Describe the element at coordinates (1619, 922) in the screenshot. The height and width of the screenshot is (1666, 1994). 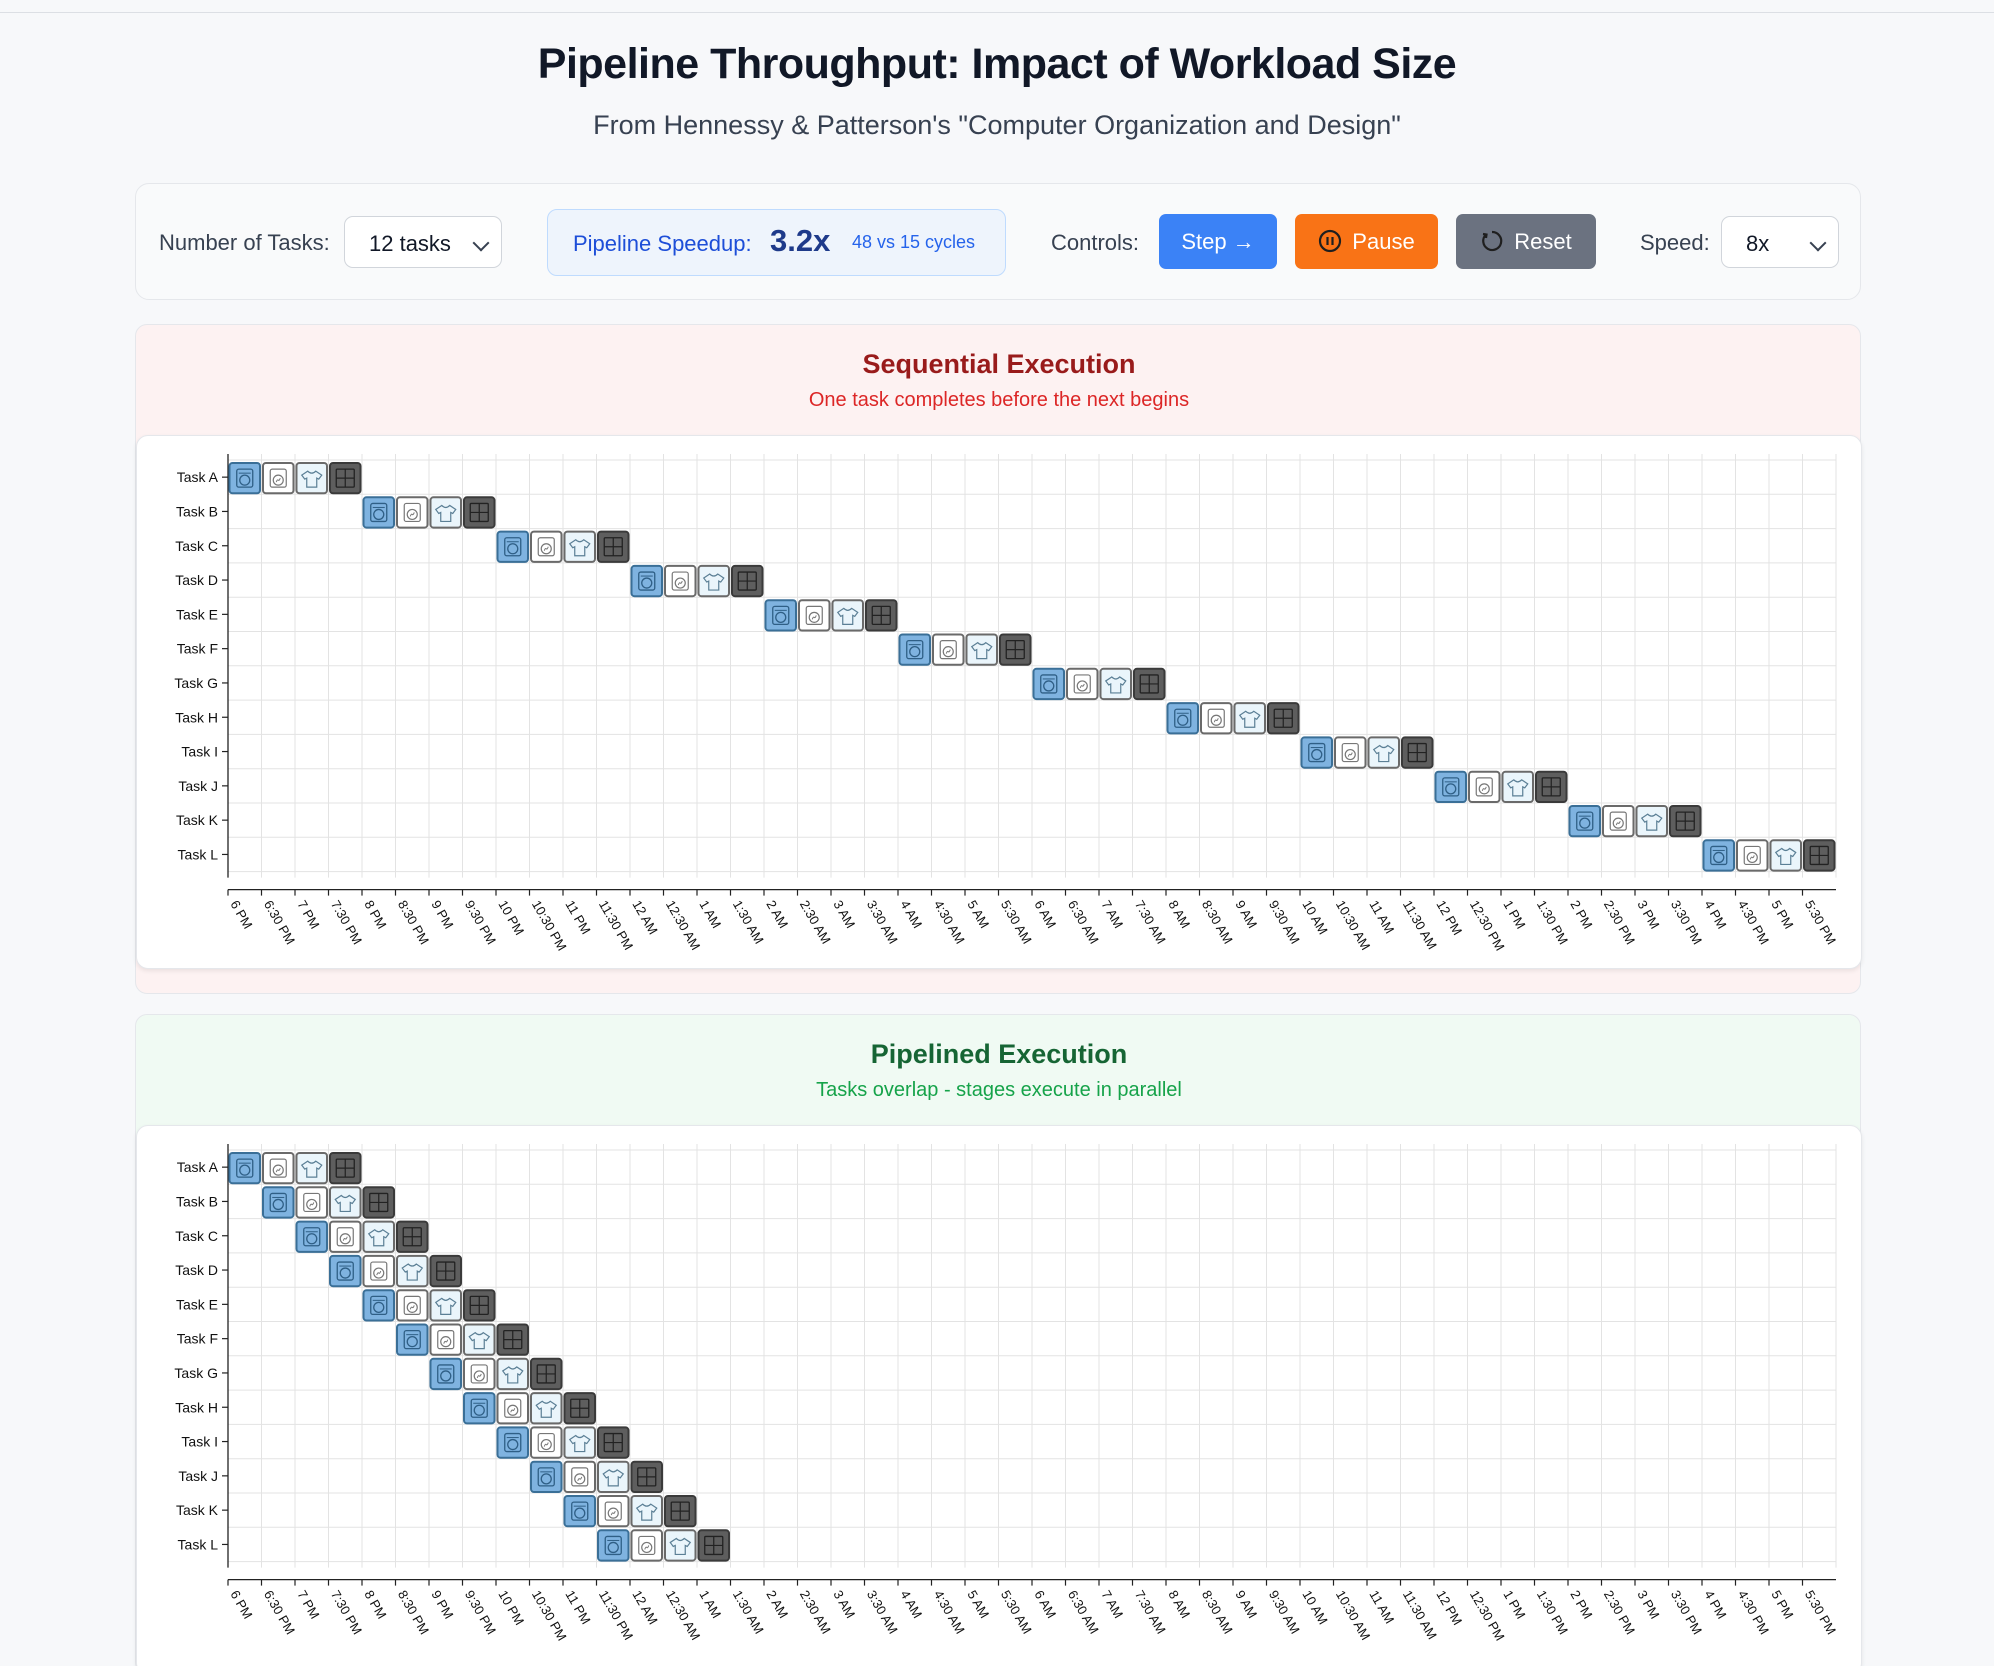
I see `x-tick-label: 2:30 PM` at that location.